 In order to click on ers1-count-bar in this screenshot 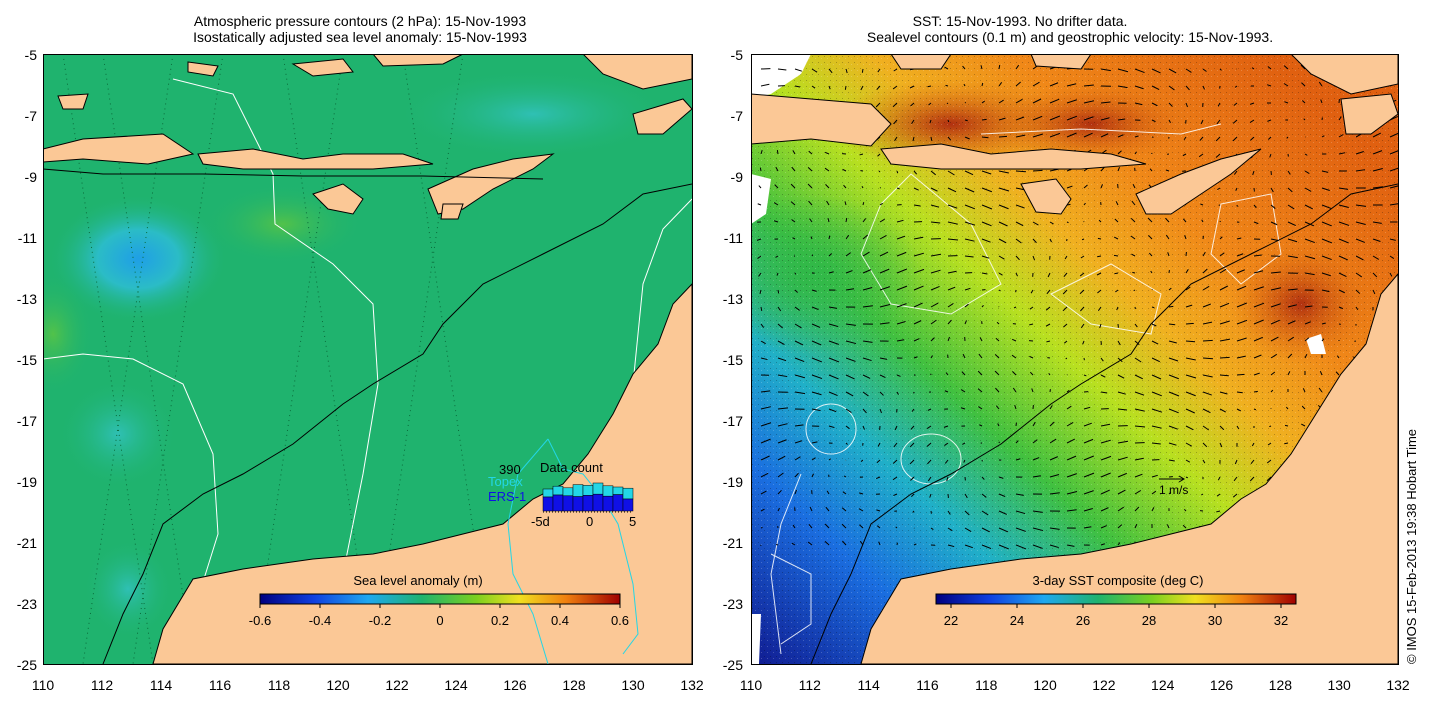, I will do `click(608, 503)`.